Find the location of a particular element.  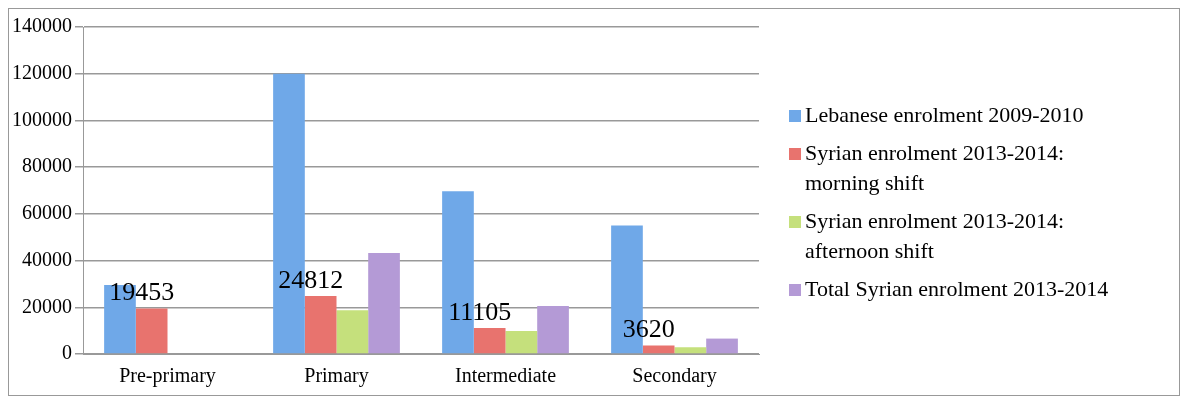

y-tick-label: 20000 is located at coordinates (47, 305).